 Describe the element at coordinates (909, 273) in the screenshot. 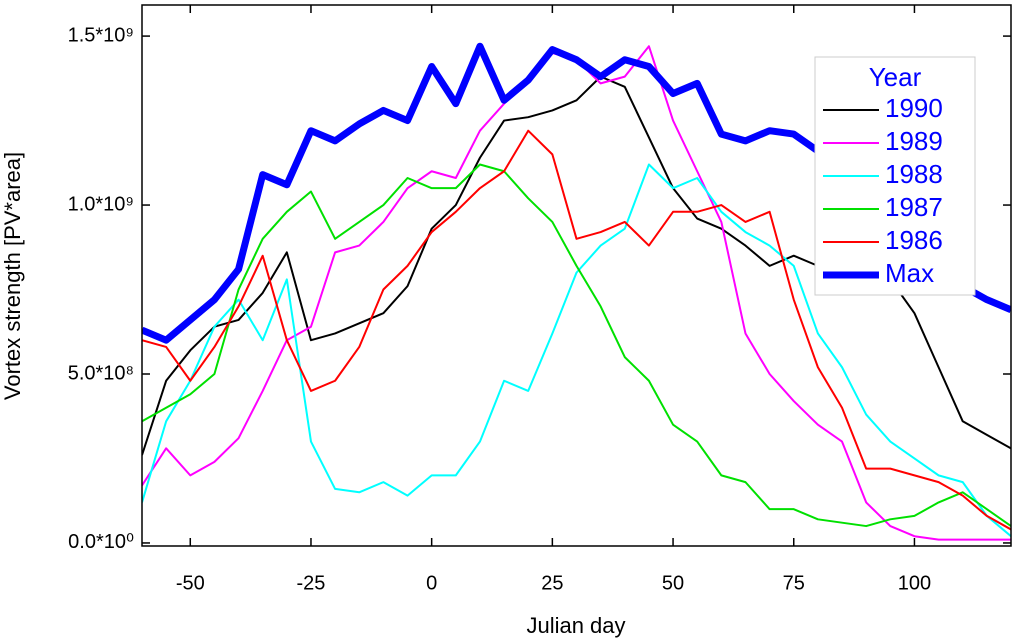

I see `legend-label: Max` at that location.